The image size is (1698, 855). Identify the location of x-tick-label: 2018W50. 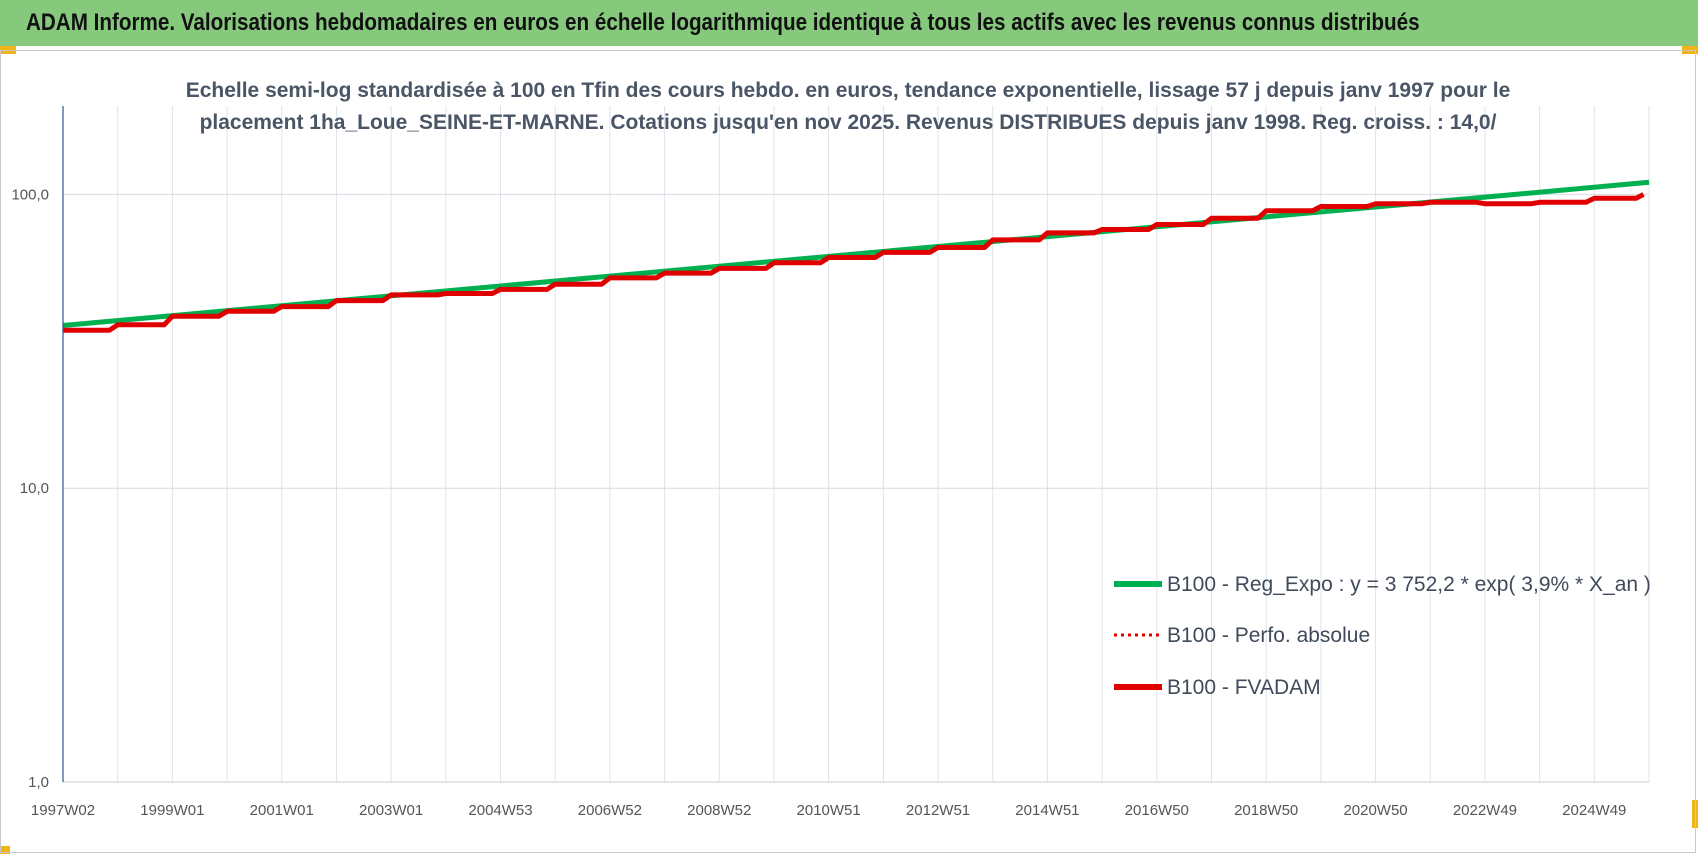
(1266, 810).